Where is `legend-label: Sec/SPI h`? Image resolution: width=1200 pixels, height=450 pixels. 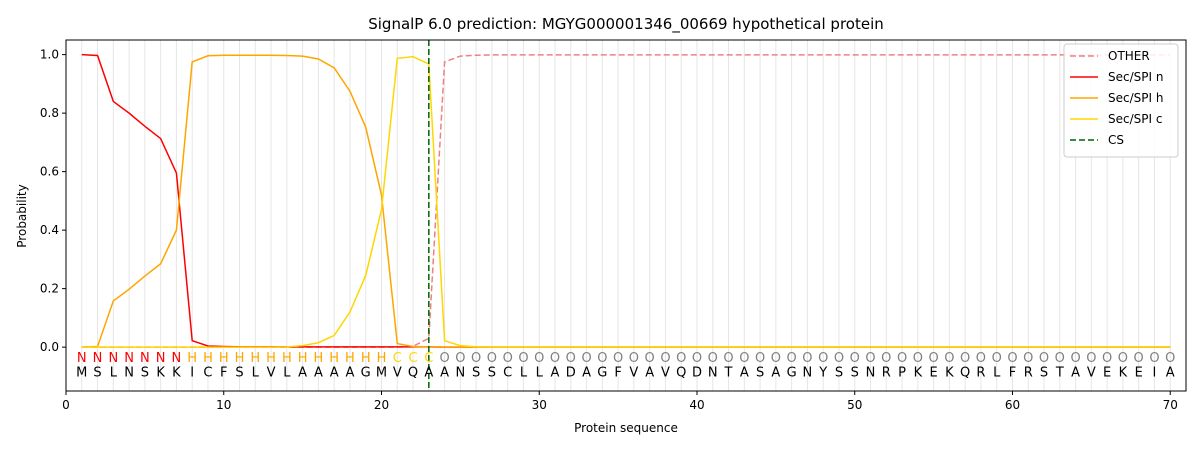 legend-label: Sec/SPI h is located at coordinates (1135, 98).